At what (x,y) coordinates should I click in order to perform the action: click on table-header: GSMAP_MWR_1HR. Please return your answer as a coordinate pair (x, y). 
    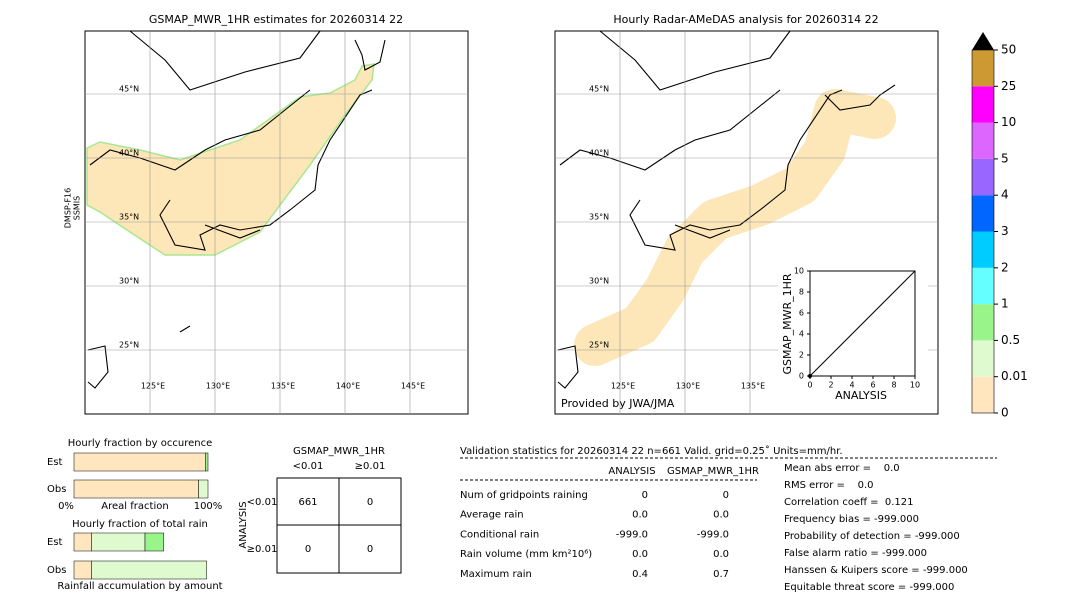
    Looking at the image, I should click on (339, 451).